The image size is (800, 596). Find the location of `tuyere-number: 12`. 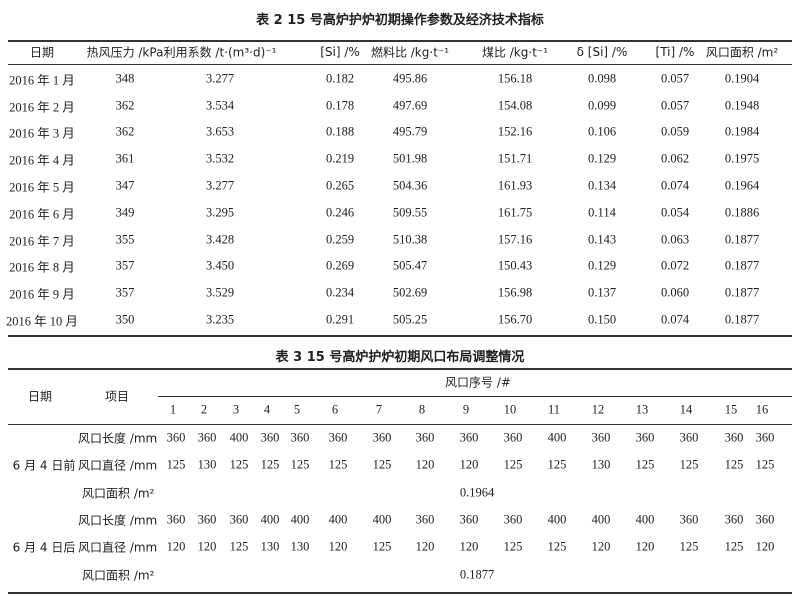

tuyere-number: 12 is located at coordinates (598, 409).